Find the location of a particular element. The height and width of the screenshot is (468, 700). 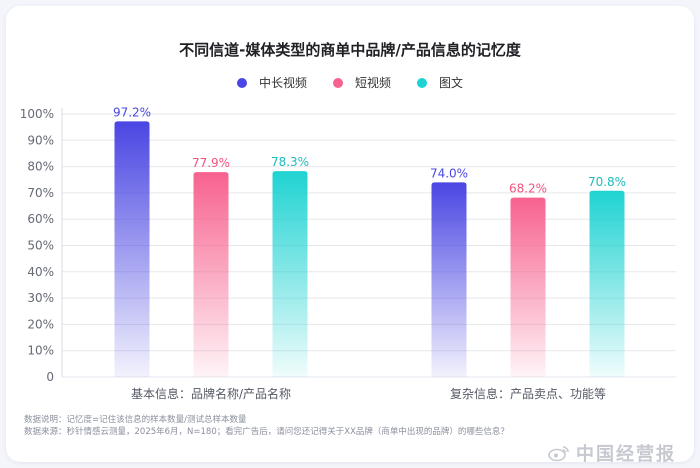

y-tick-label: 30% is located at coordinates (40, 298).